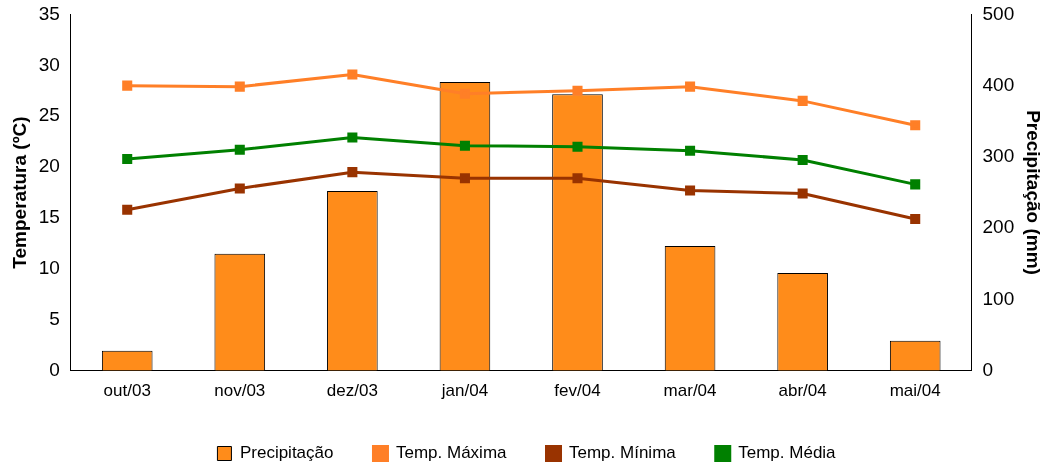  Describe the element at coordinates (19, 192) in the screenshot. I see `y-axis-title: Temperatura (ºC)` at that location.